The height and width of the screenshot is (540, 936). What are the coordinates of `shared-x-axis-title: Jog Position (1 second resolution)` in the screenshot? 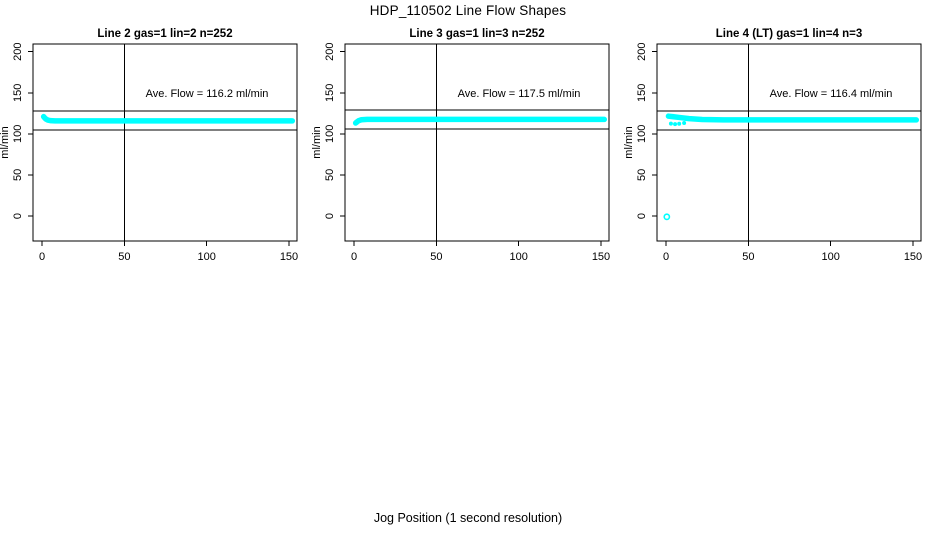 It's located at (468, 518).